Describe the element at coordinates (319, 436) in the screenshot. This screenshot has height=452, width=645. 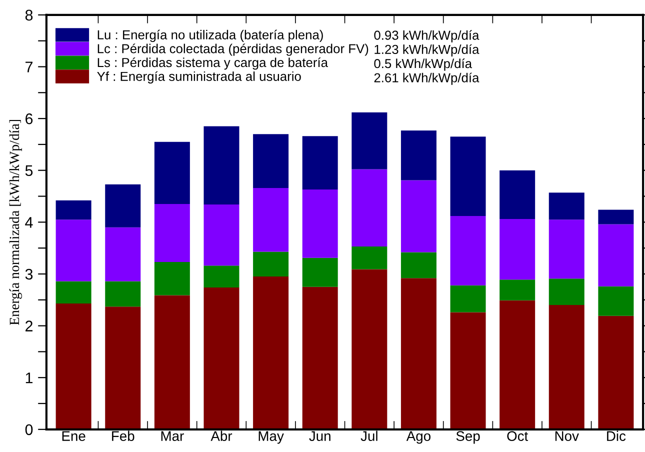
I see `x-tick-label: Jun` at that location.